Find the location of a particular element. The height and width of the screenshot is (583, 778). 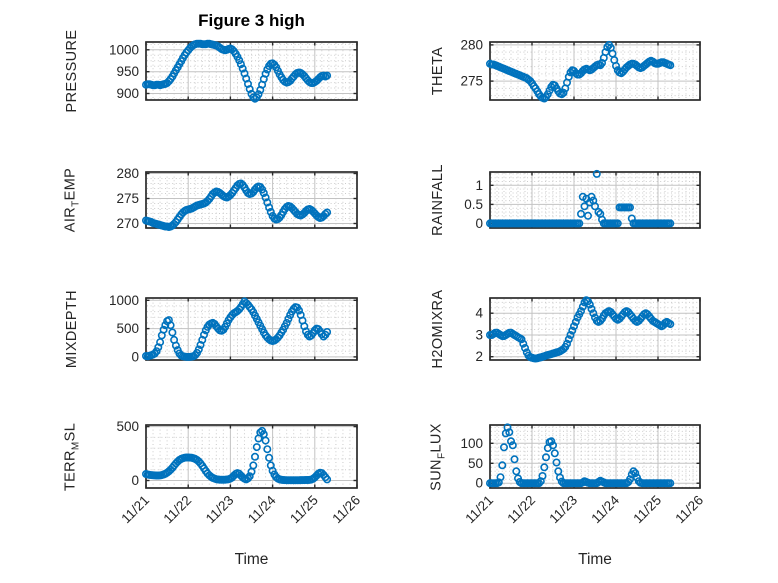

sun_flux-series is located at coordinates (580, 455).